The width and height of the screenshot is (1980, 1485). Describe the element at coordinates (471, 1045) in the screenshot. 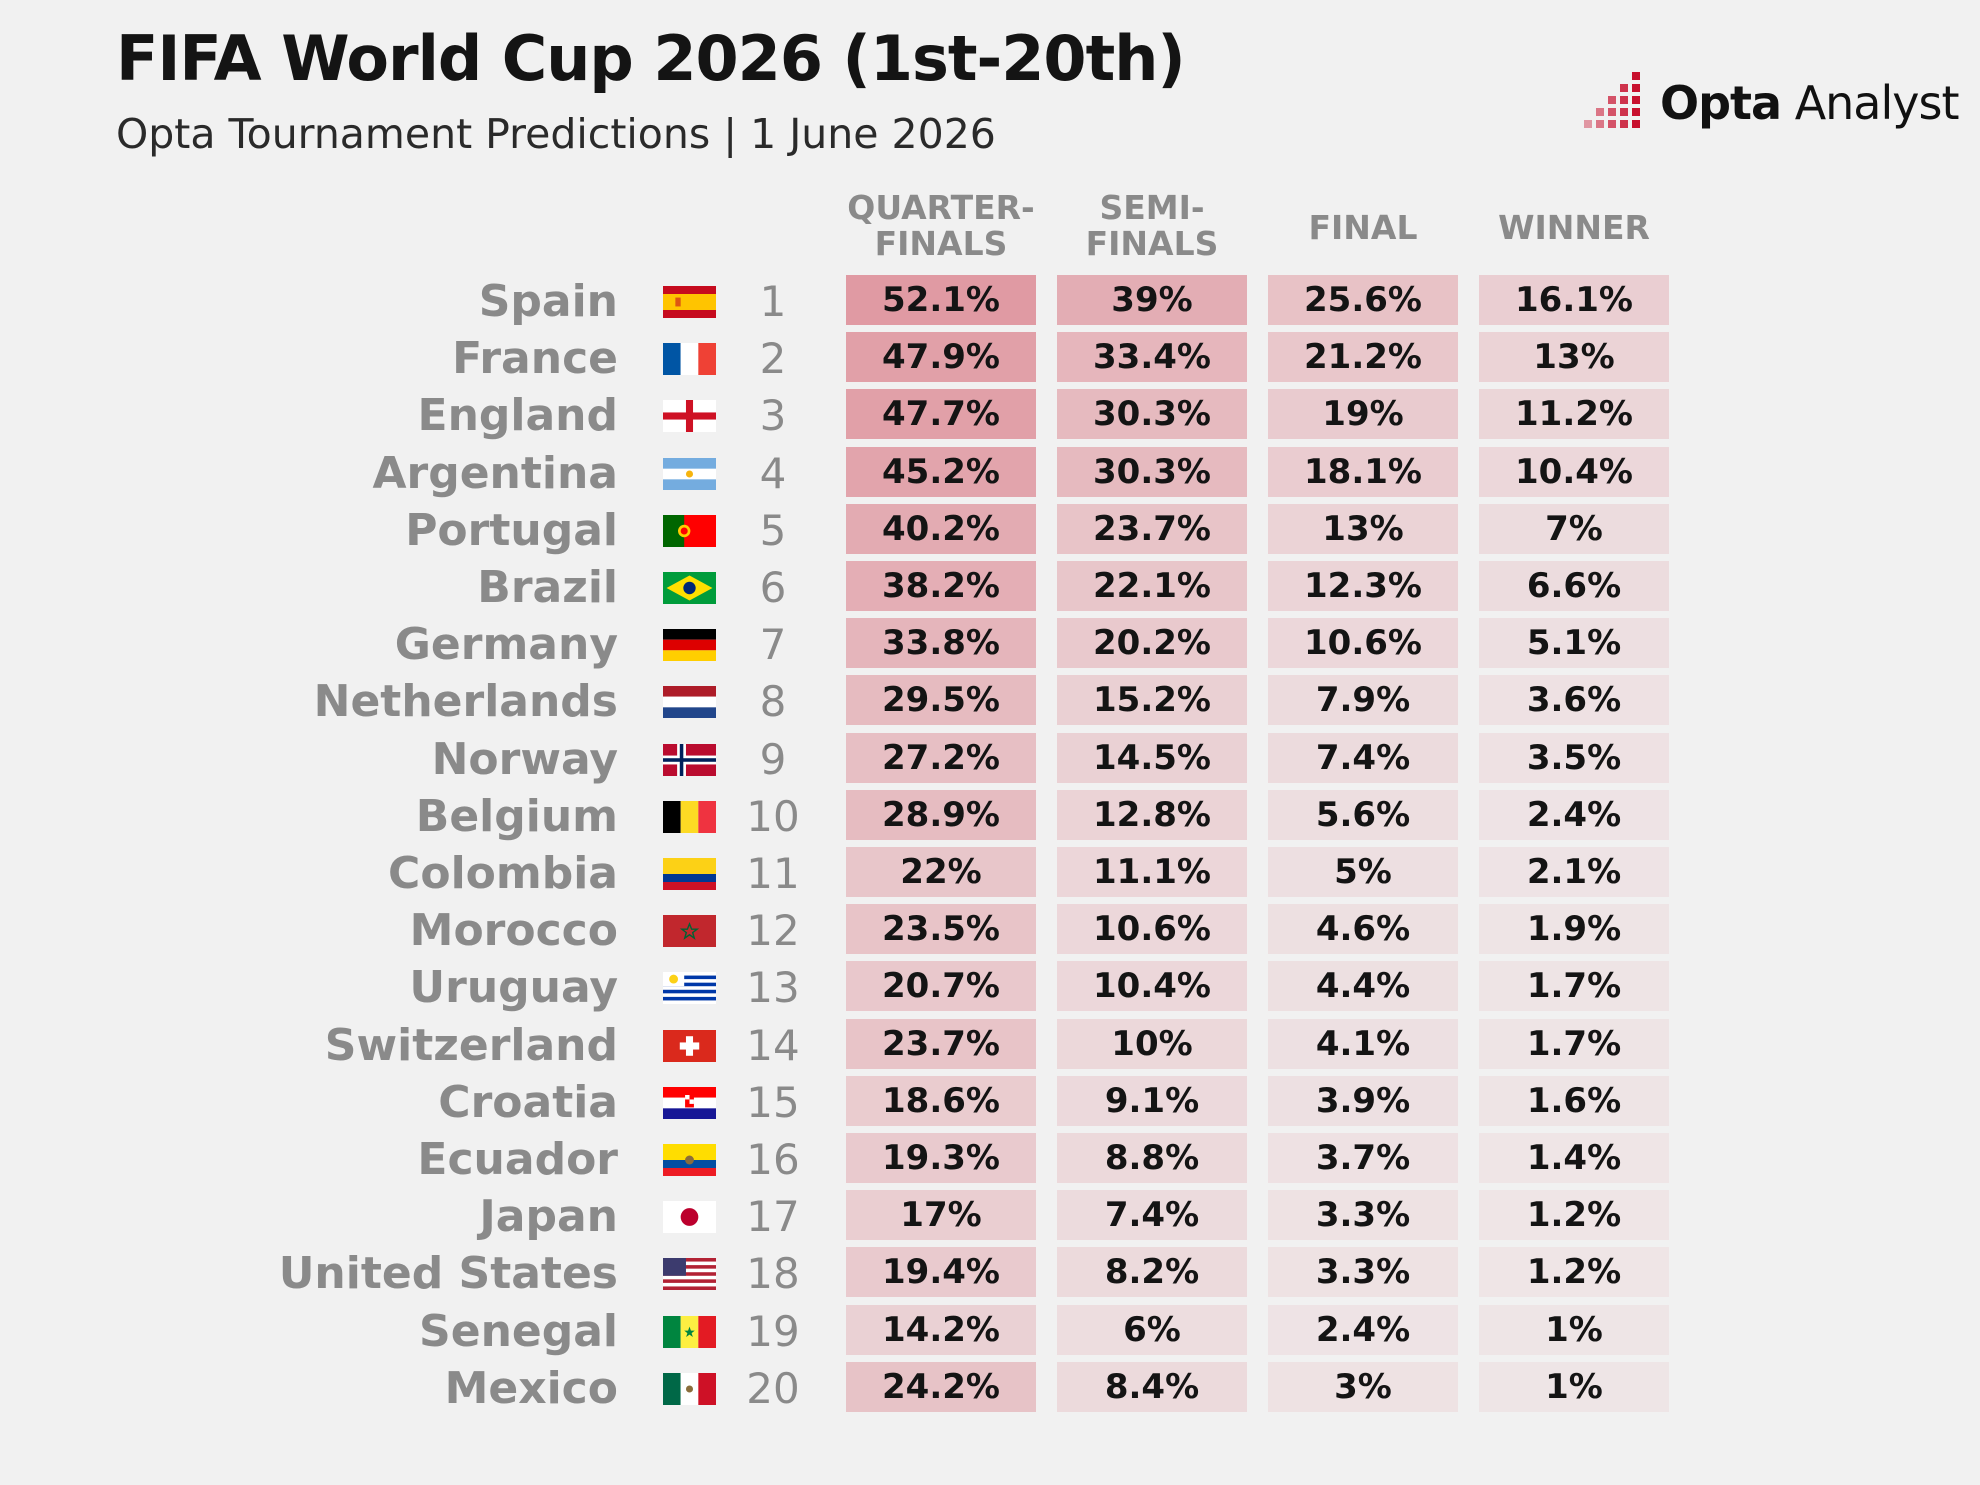

I see `country-name: Switzerland` at that location.